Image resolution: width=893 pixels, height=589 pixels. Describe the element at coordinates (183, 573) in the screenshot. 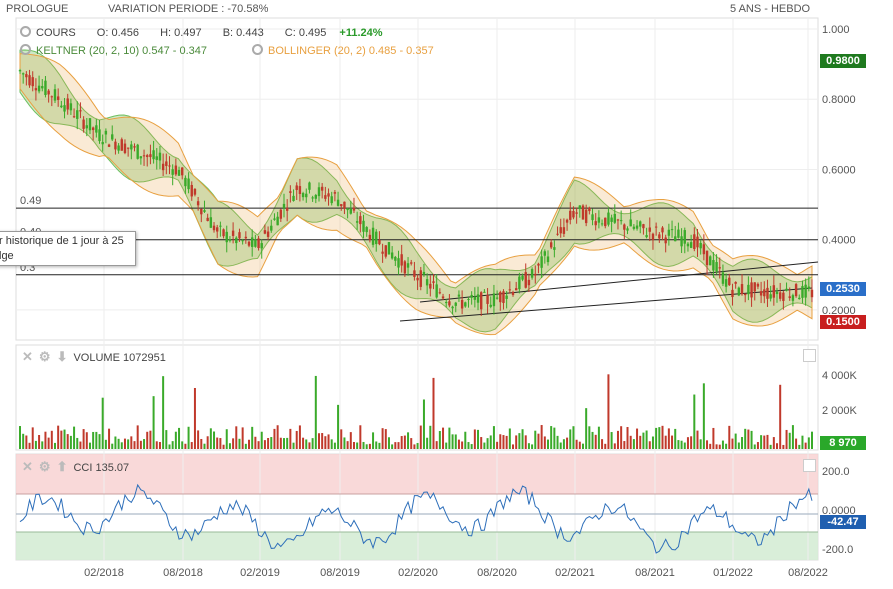

I see `x-tick-label: 08/2018` at that location.